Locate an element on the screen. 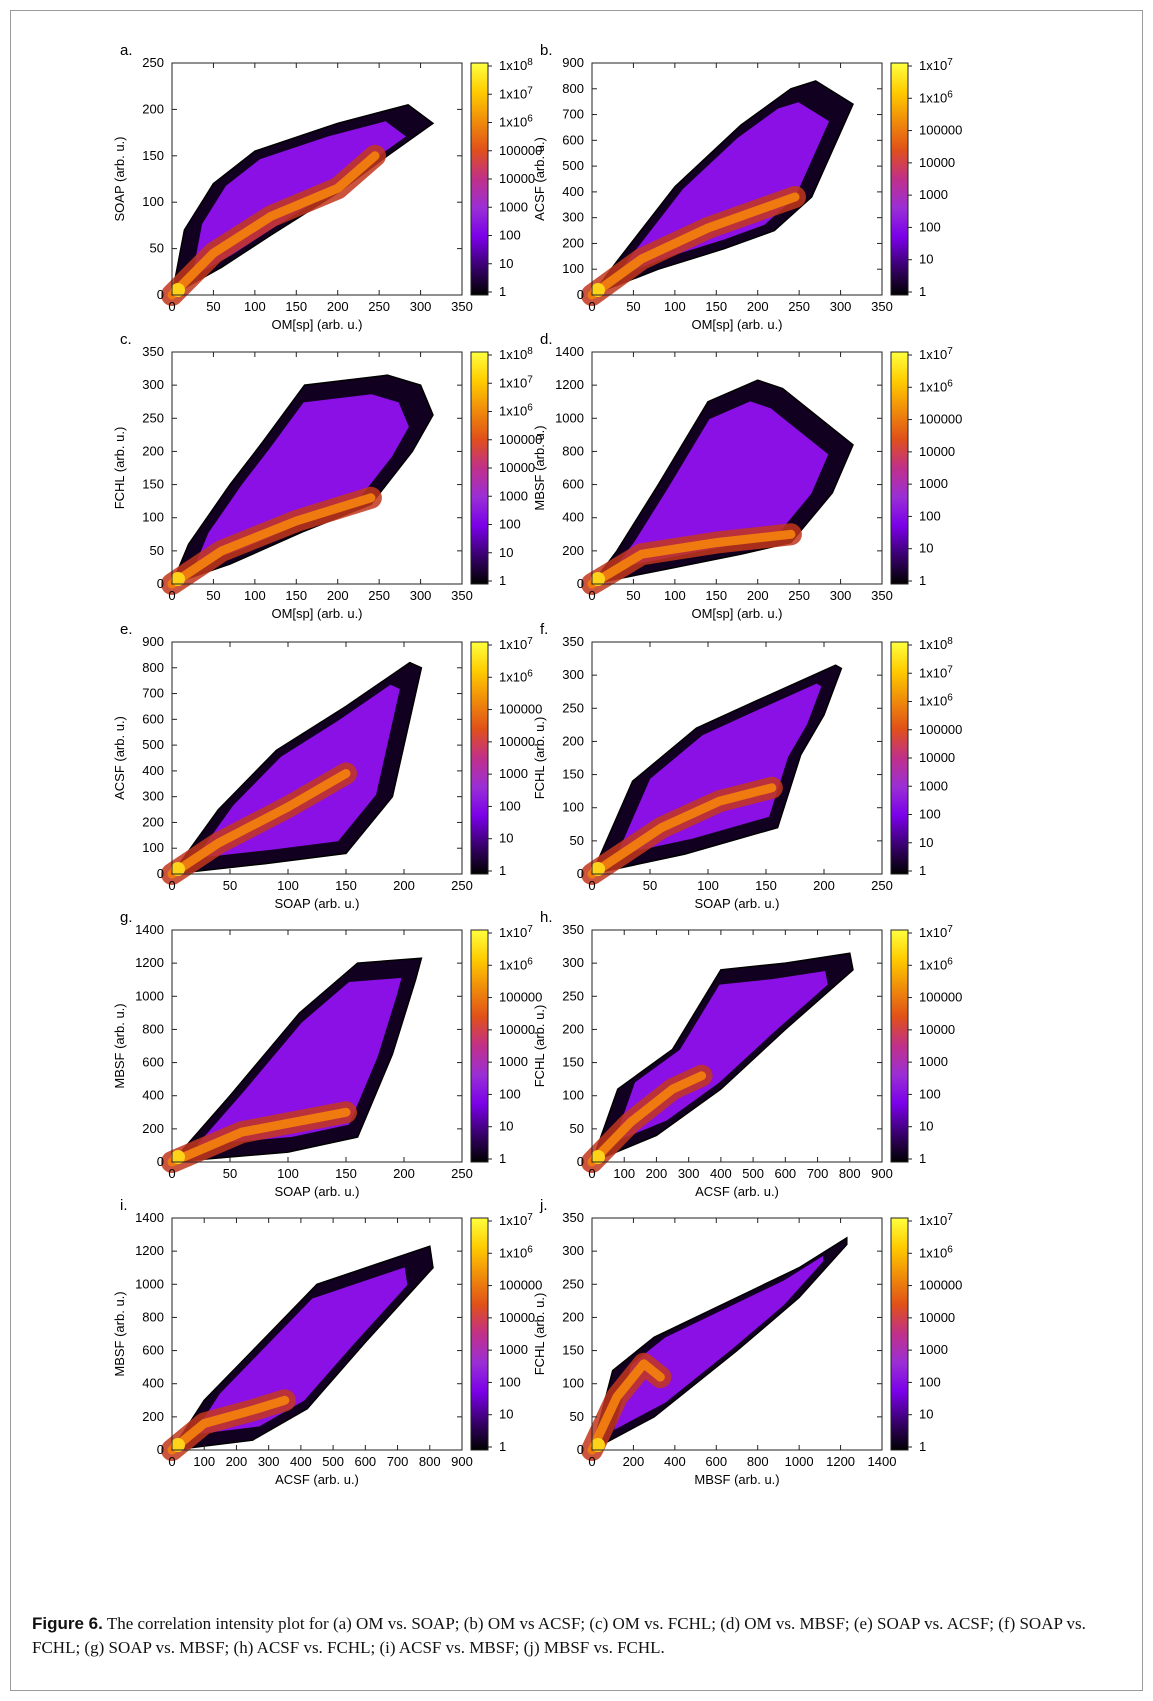  y-tick-label: 600 is located at coordinates (153, 718).